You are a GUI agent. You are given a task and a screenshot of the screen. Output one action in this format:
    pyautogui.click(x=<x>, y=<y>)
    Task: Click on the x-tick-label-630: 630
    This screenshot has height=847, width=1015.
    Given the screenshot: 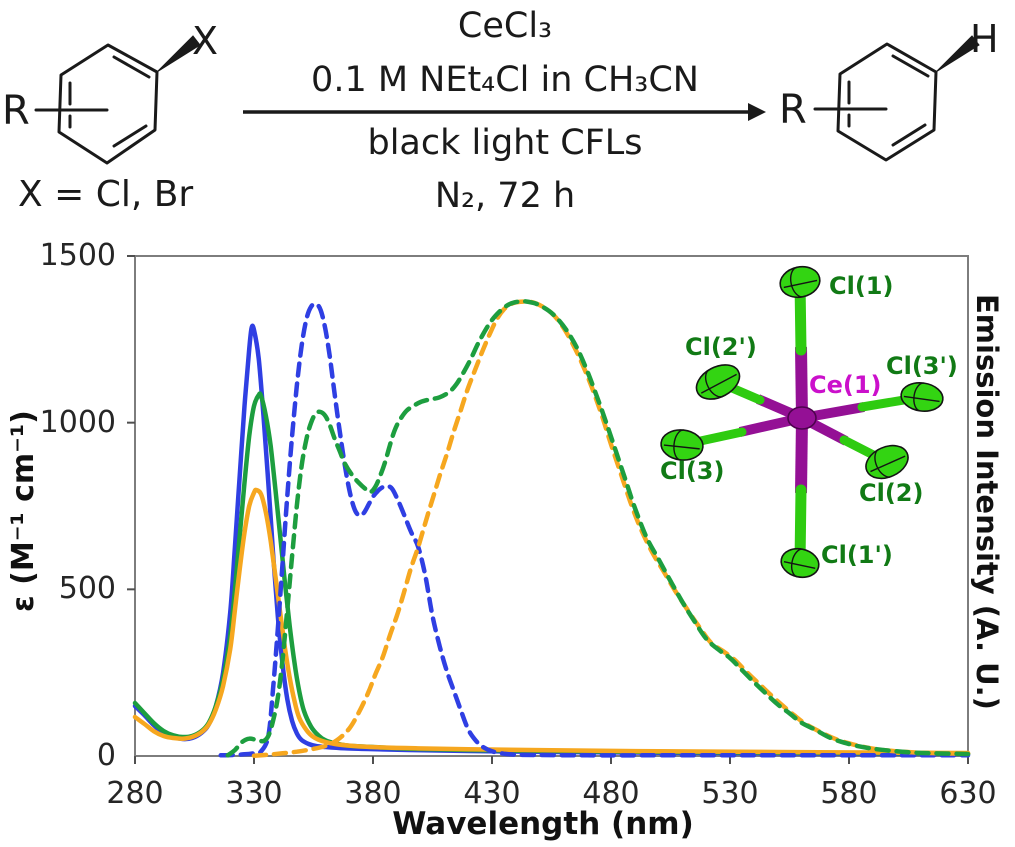 What is the action you would take?
    pyautogui.click(x=968, y=793)
    